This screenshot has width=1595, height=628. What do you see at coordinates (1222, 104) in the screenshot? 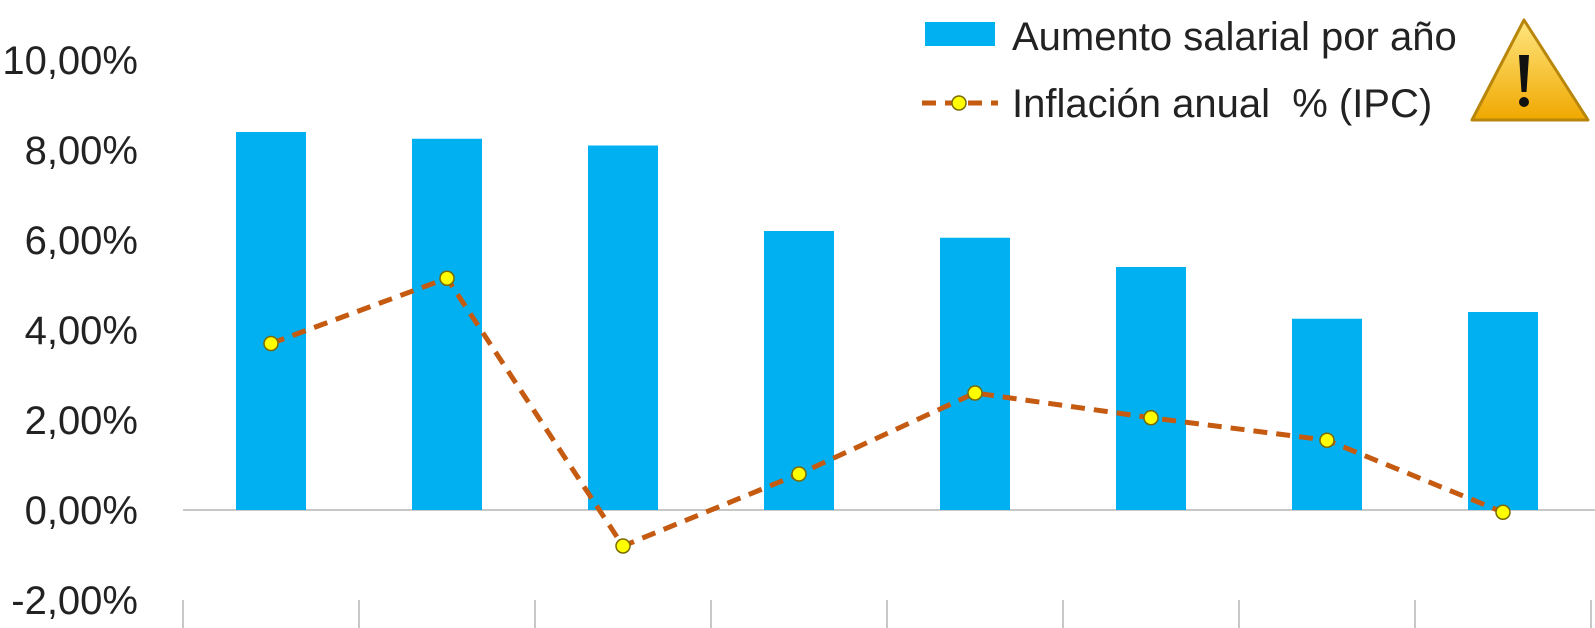
I see `legend-label-line: Inflación anual % (IPC)` at bounding box center [1222, 104].